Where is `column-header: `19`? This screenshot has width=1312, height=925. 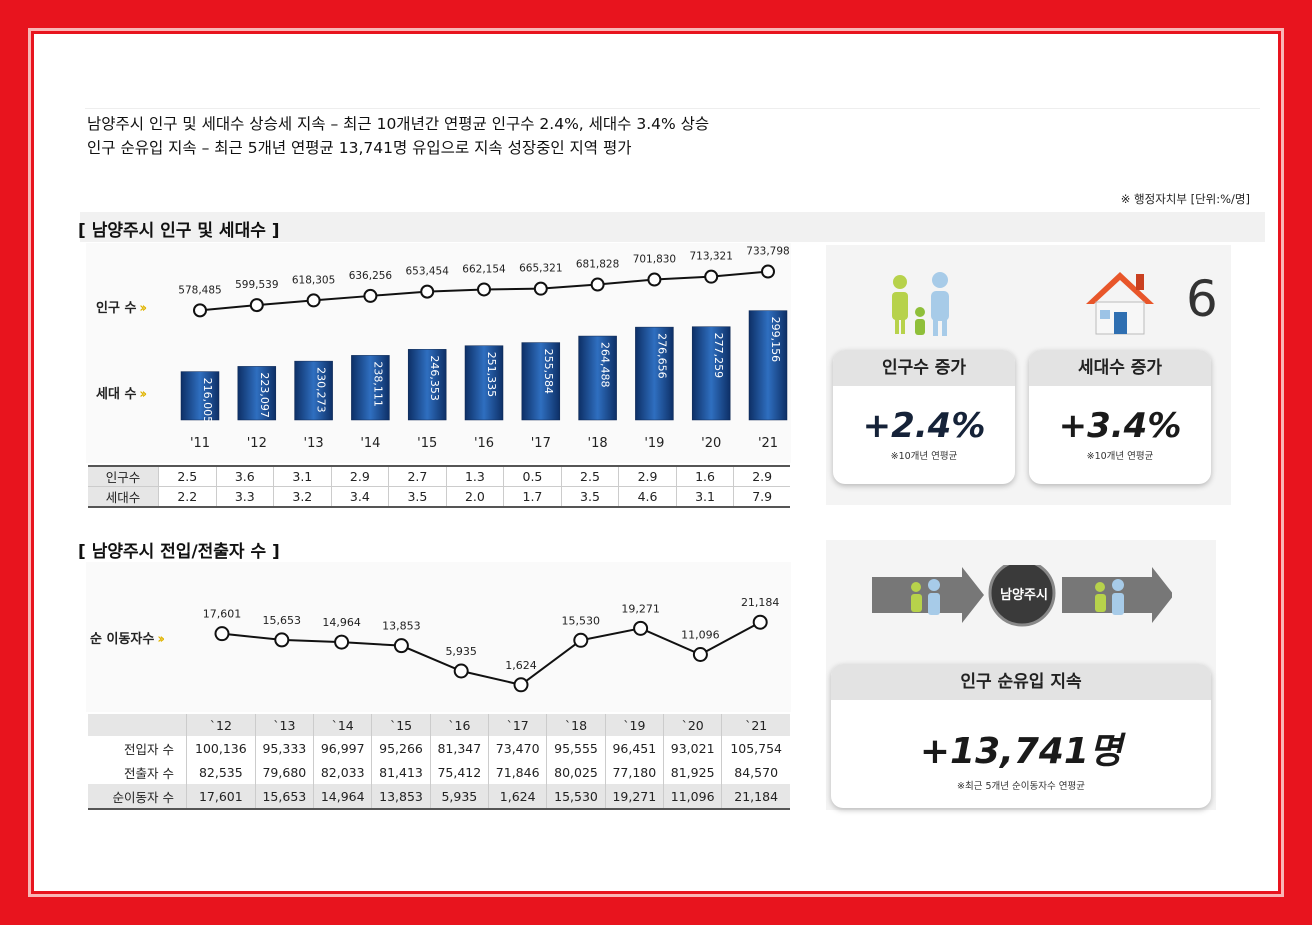
column-header: `19 is located at coordinates (635, 725).